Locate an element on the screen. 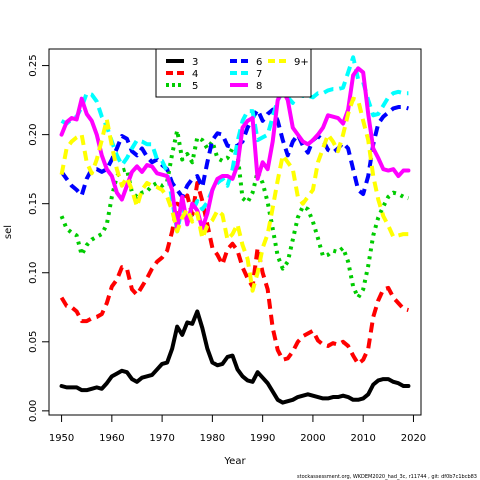  x-tick-label: 1970 is located at coordinates (161, 438).